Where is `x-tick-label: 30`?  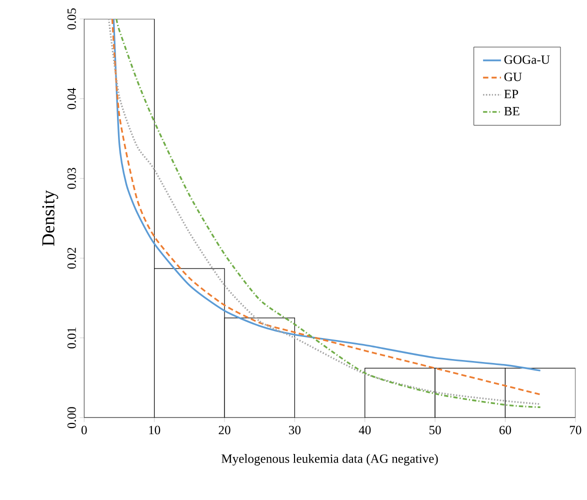 x-tick-label: 30 is located at coordinates (295, 430).